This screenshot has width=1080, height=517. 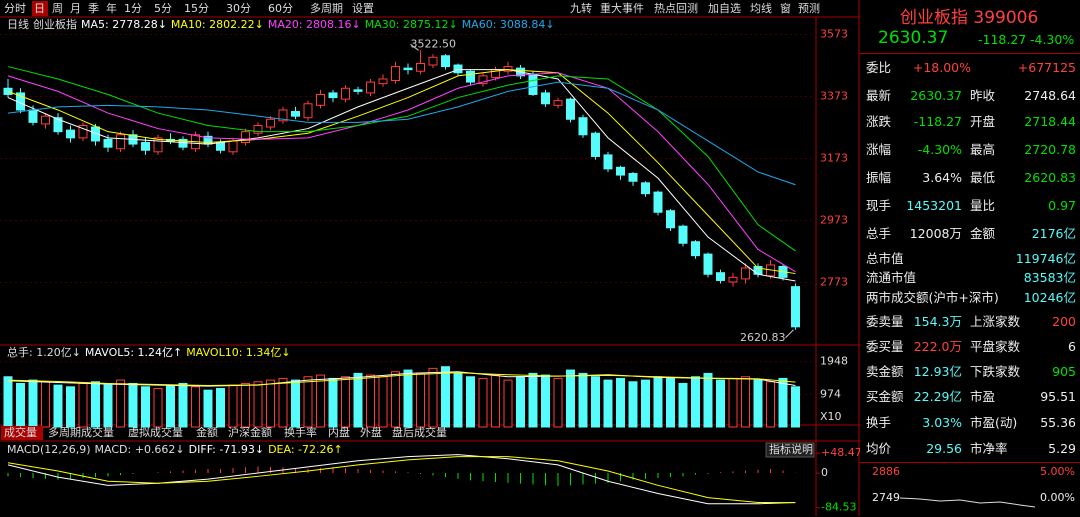 What do you see at coordinates (971, 372) in the screenshot?
I see `quote-row: 卖金额 12.93亿 下跌家数 905` at bounding box center [971, 372].